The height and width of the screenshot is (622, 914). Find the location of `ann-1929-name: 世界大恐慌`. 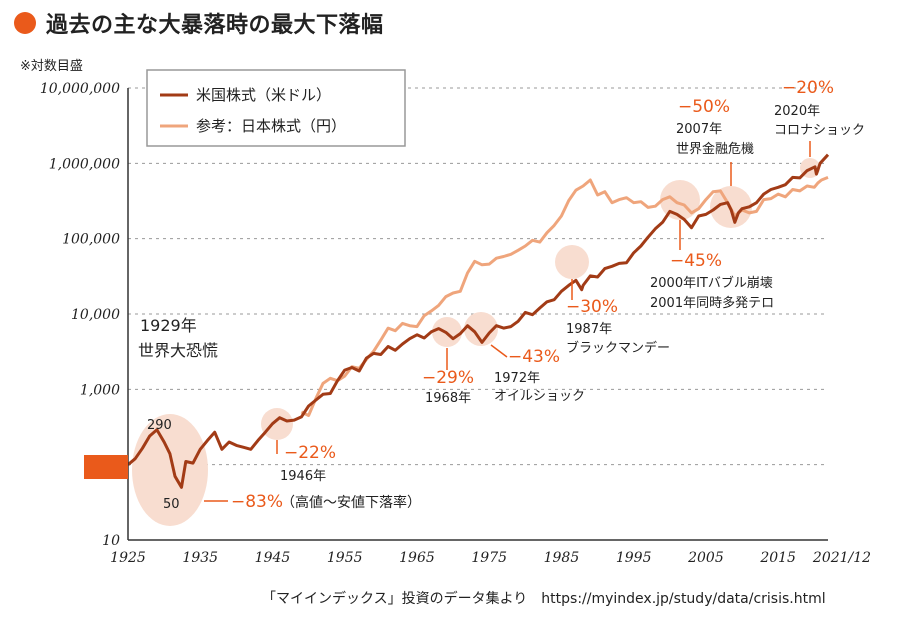

ann-1929-name: 世界大恐慌 is located at coordinates (178, 350).